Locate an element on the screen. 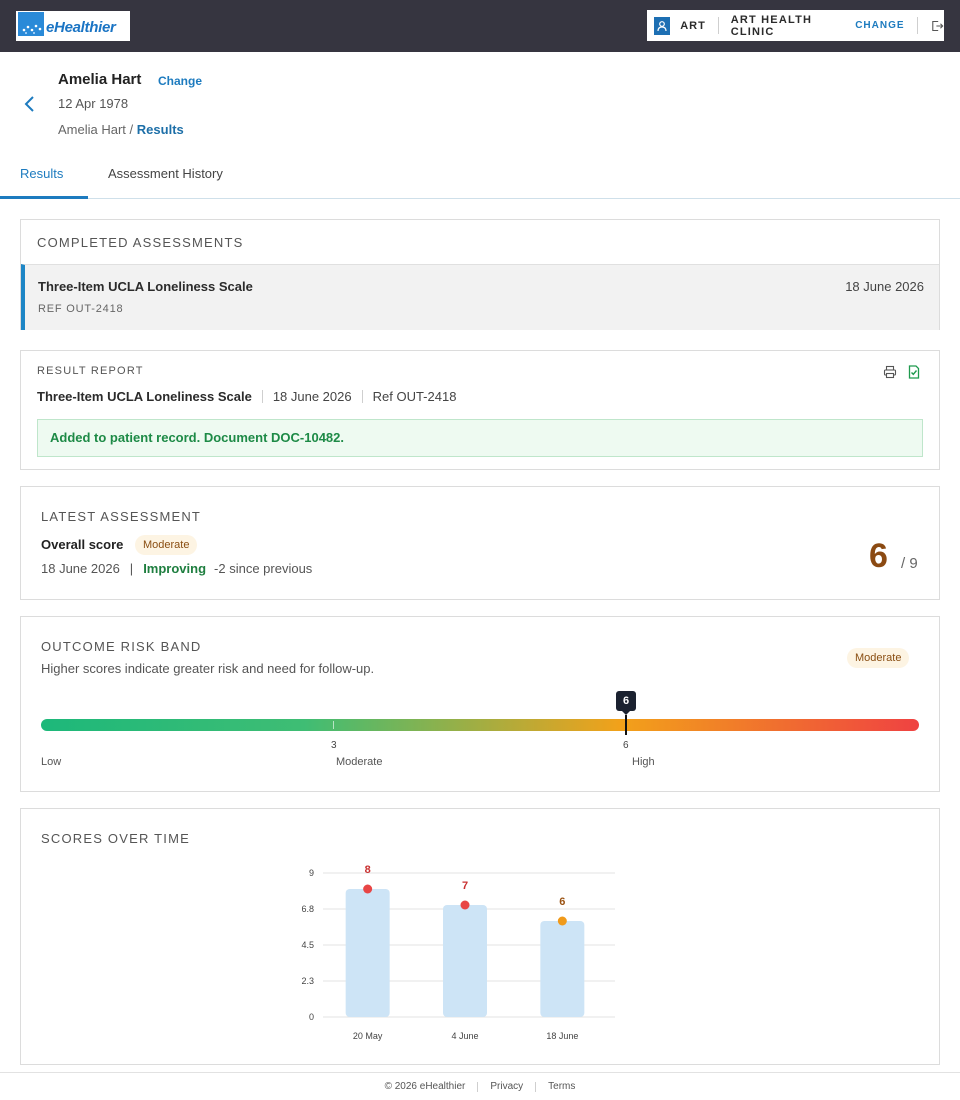 Image resolution: width=960 pixels, height=1100 pixels. chart-y-tick-label: 6.8 is located at coordinates (307, 909).